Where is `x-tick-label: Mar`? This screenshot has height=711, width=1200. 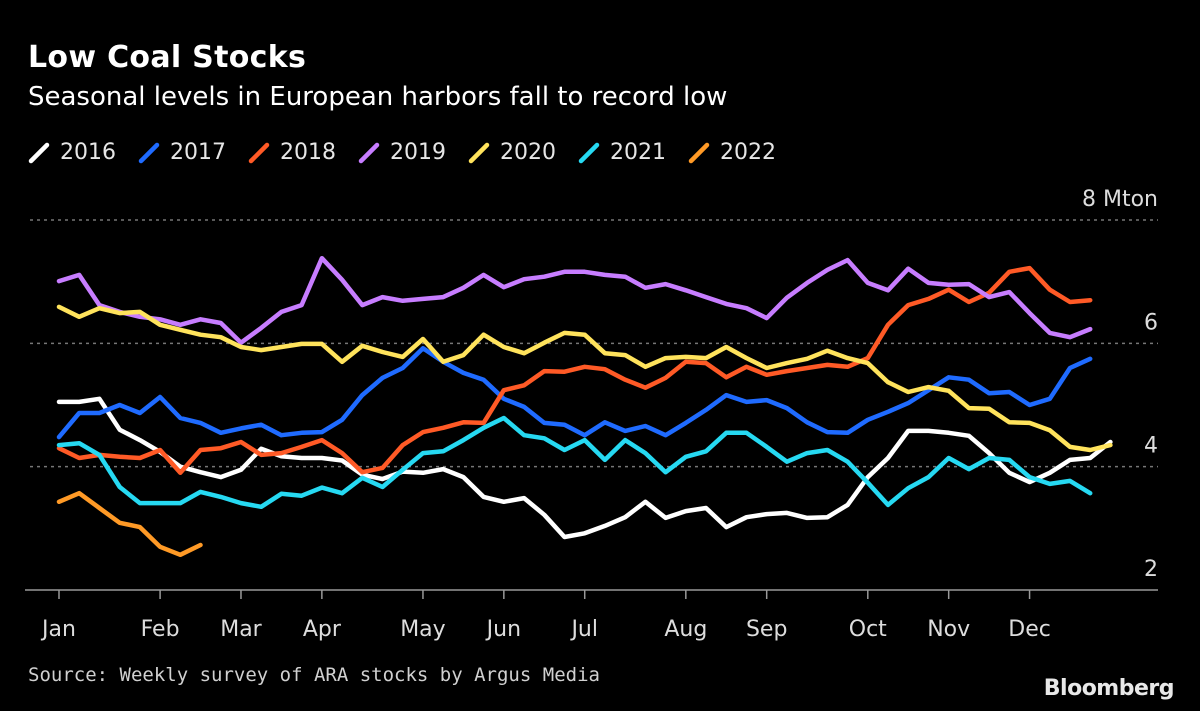
x-tick-label: Mar is located at coordinates (241, 629).